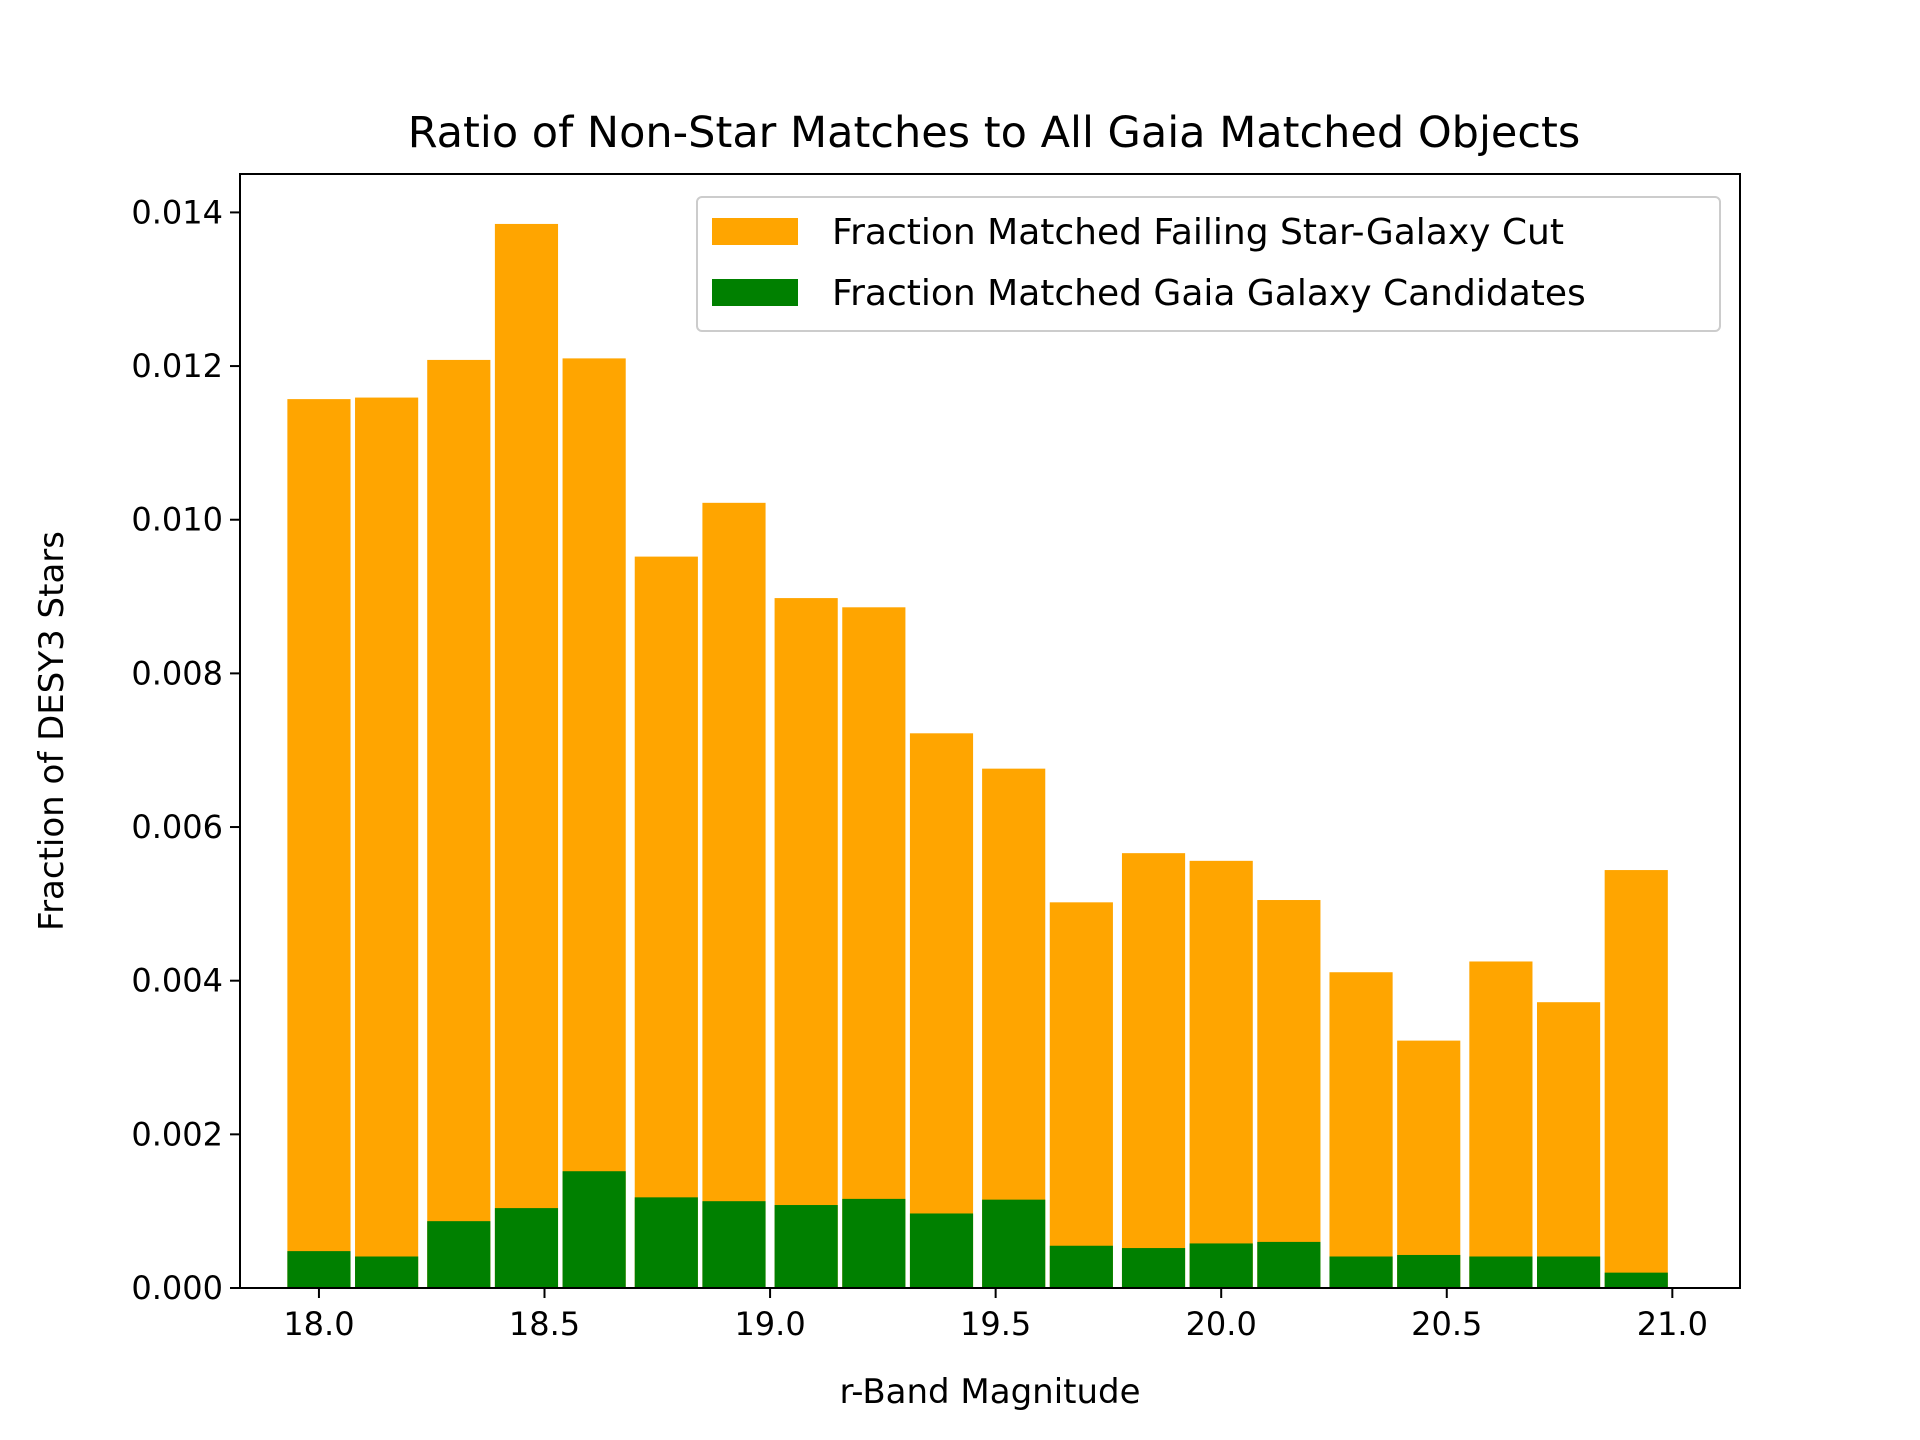 The height and width of the screenshot is (1440, 1920). Describe the element at coordinates (1209, 293) in the screenshot. I see `legend-label-2: Fraction Matched Gaia Galaxy Candidates` at that location.